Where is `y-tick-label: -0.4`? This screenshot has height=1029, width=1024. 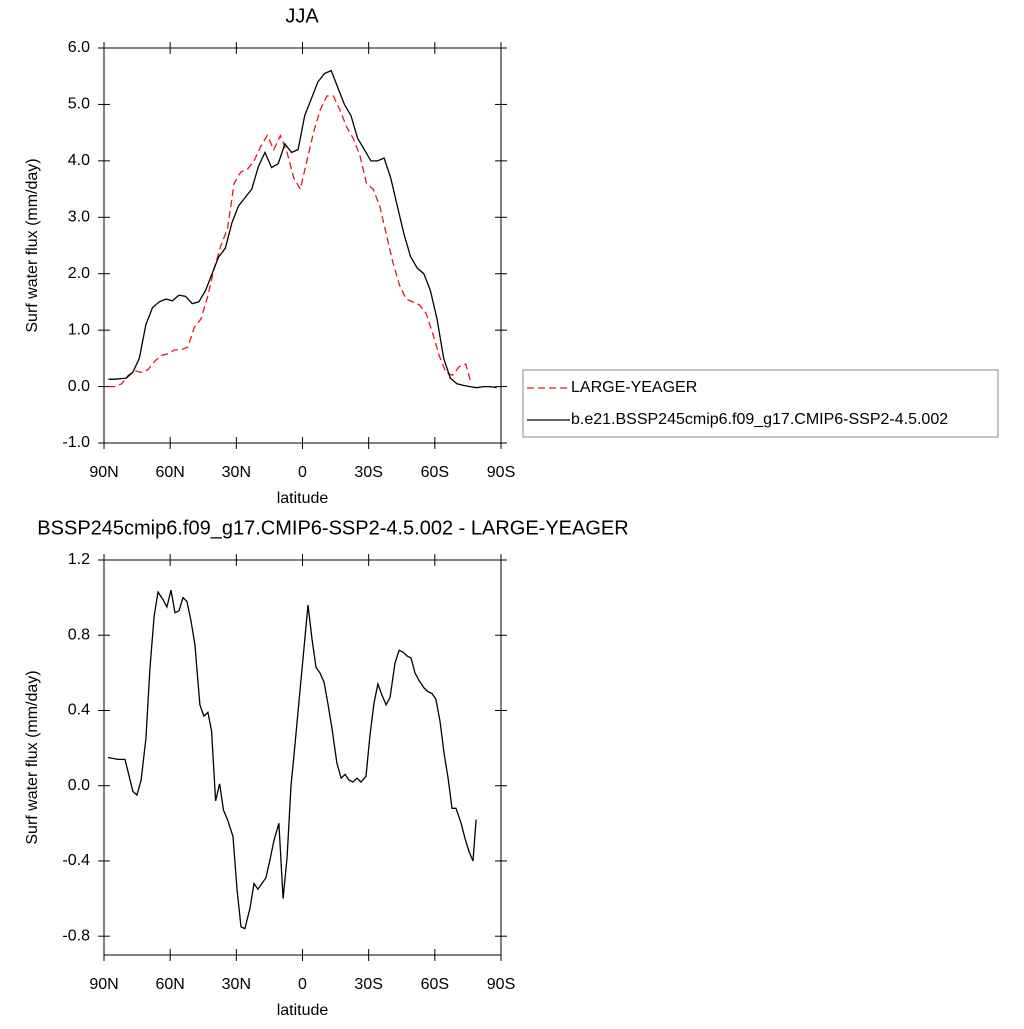 y-tick-label: -0.4 is located at coordinates (76, 860).